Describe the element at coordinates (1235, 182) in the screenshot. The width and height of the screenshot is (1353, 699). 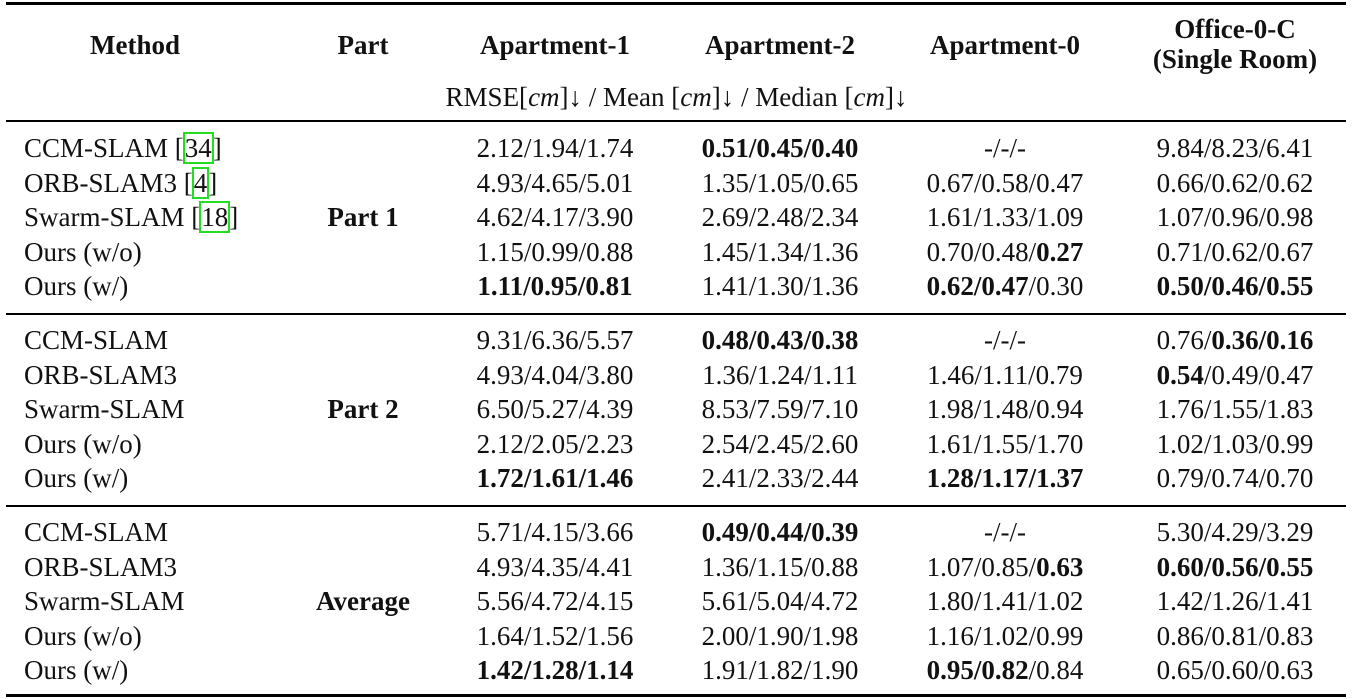
I see `value: 0.66/0.62/0.62` at that location.